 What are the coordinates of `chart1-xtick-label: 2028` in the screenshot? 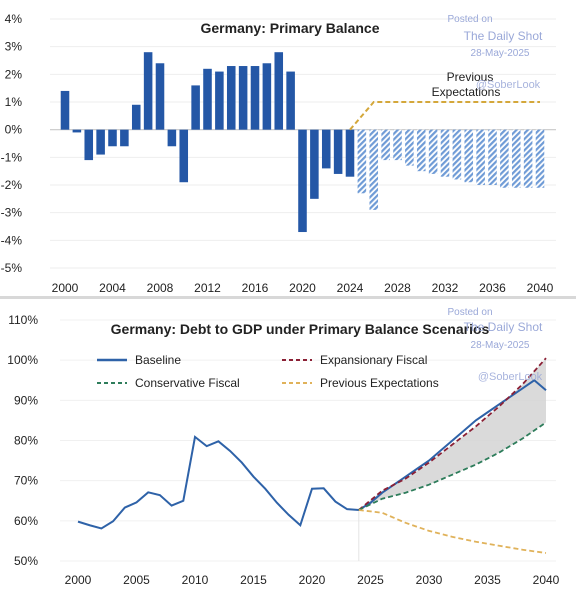 It's located at (397, 288).